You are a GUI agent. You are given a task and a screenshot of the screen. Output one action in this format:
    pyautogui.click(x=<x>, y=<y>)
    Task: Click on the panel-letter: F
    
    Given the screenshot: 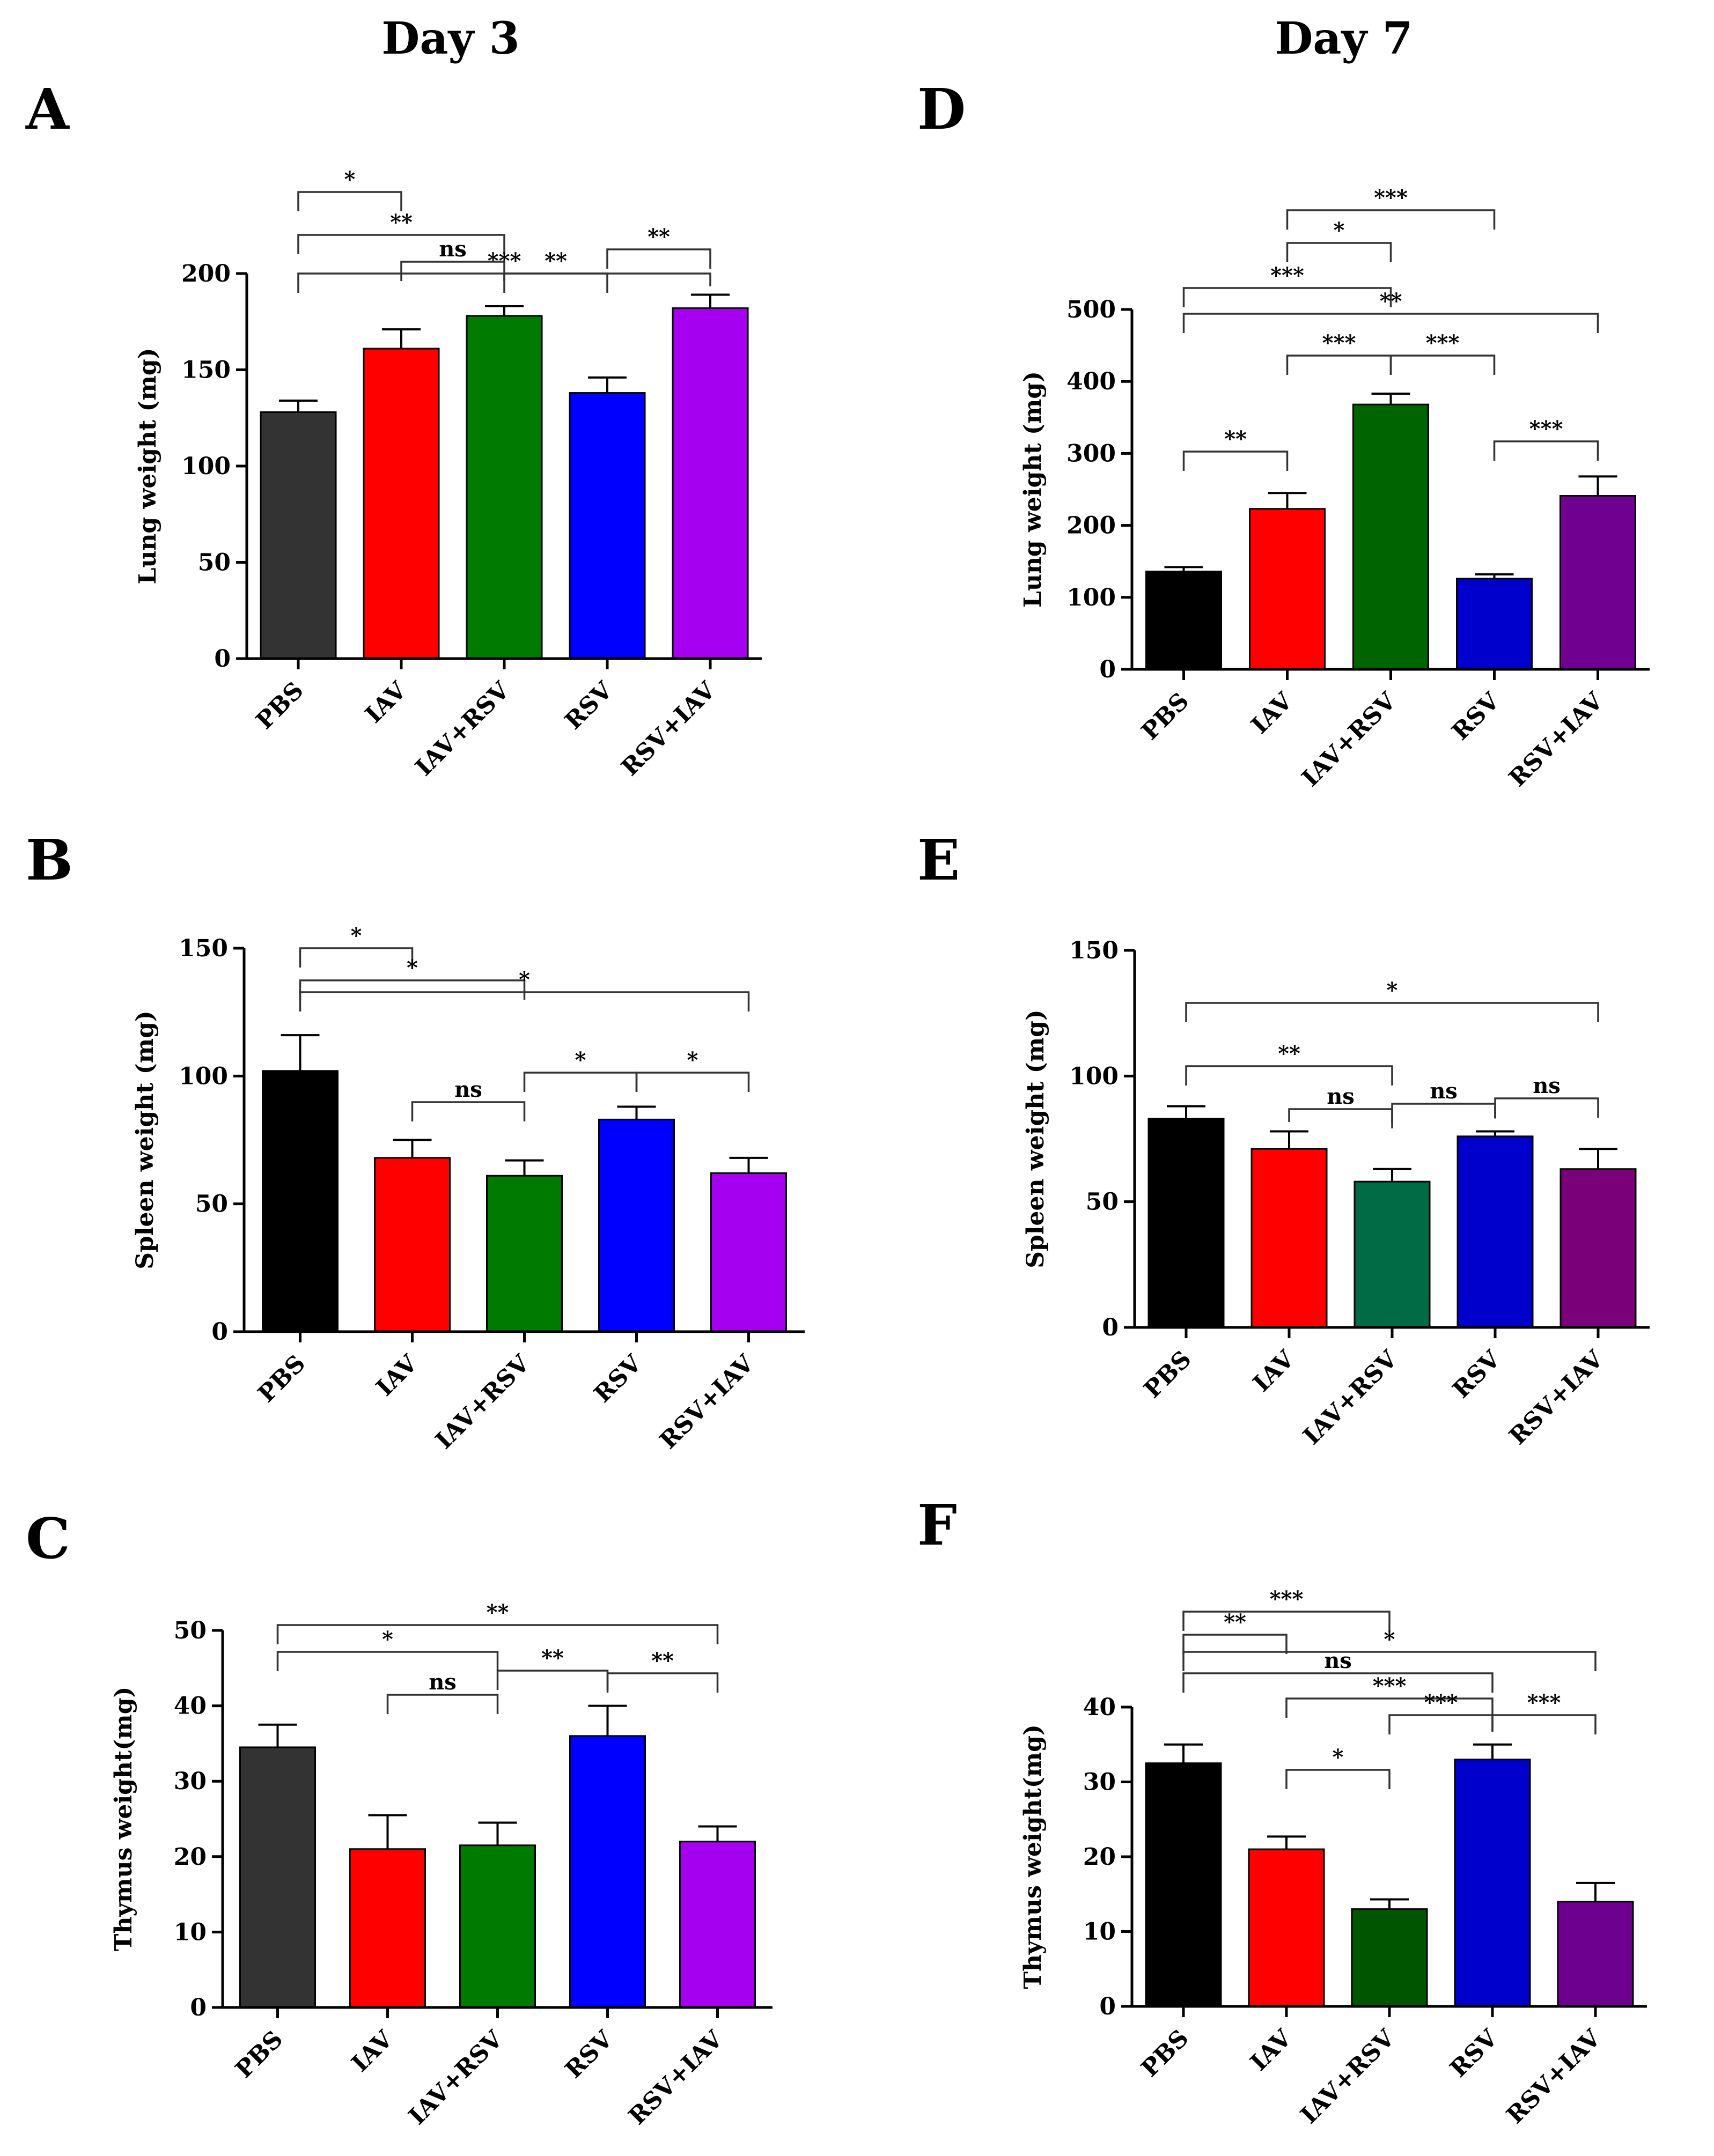 What is the action you would take?
    pyautogui.click(x=937, y=1525)
    